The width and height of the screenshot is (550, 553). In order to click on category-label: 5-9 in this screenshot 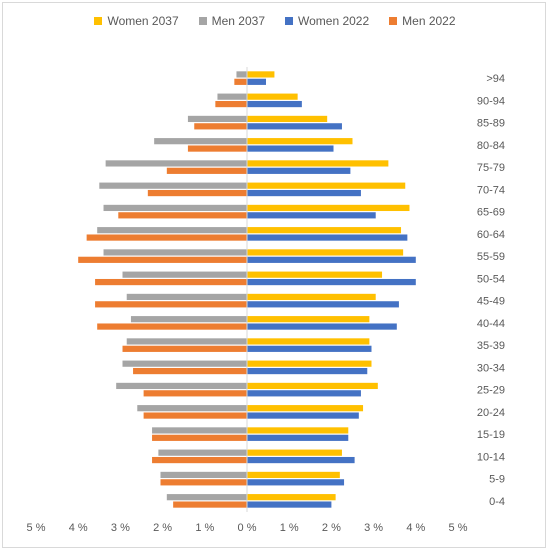, I will do `click(497, 480)`.